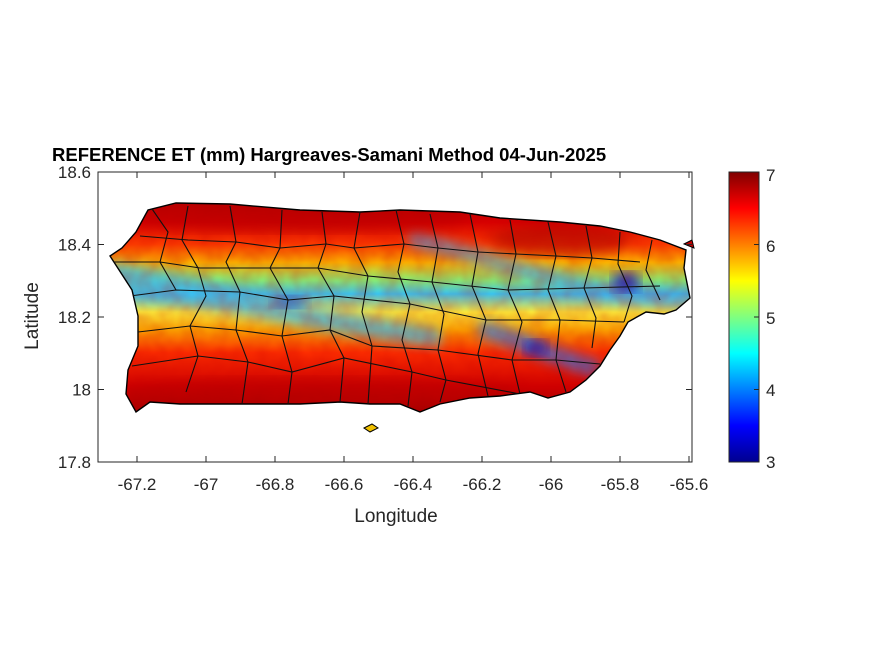  Describe the element at coordinates (74, 172) in the screenshot. I see `y-tick-label: 18.6` at that location.